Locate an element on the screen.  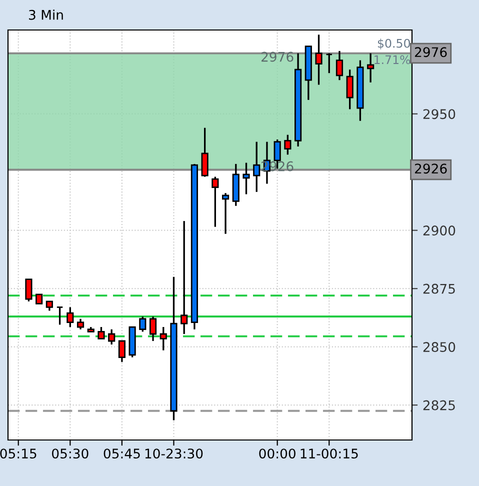
ref-line-label: 2976 is located at coordinates (430, 52).